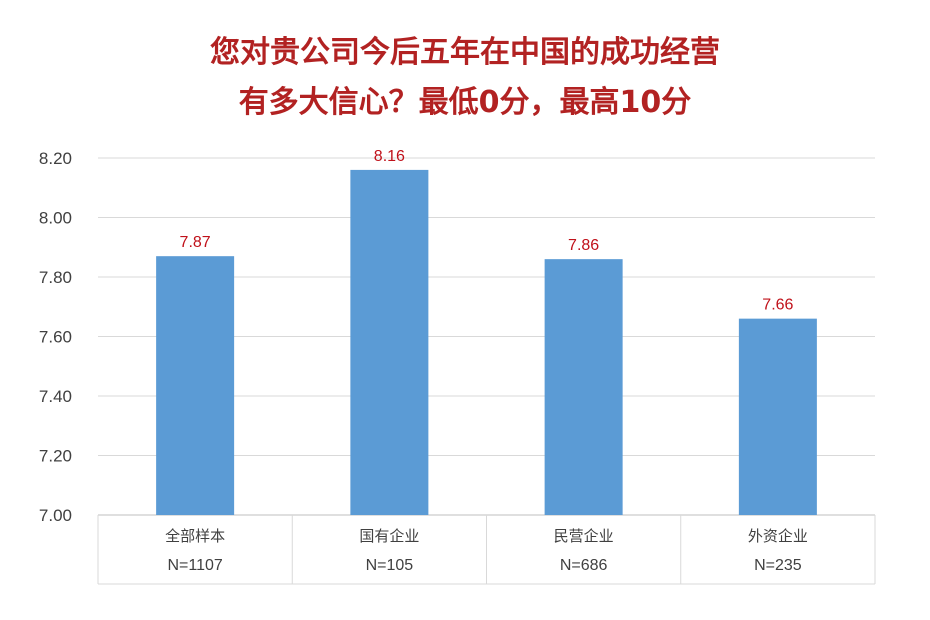  What do you see at coordinates (465, 77) in the screenshot?
I see `chart-title: 您对贵公司今后五年在中国的成功经营 有多大信心？最低0分，最高10分` at bounding box center [465, 77].